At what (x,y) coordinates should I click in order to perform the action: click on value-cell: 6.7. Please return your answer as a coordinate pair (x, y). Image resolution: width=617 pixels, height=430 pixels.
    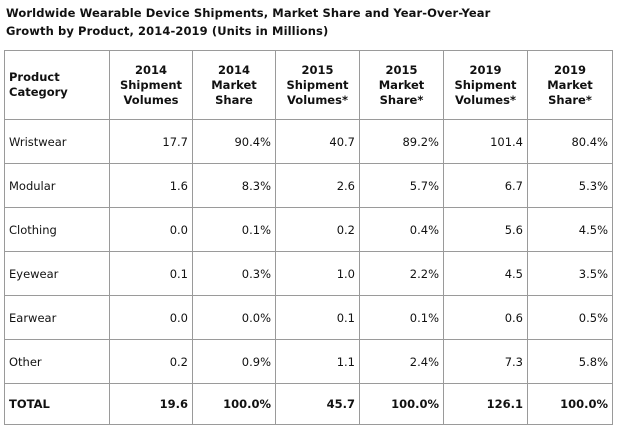
    Looking at the image, I should click on (485, 185).